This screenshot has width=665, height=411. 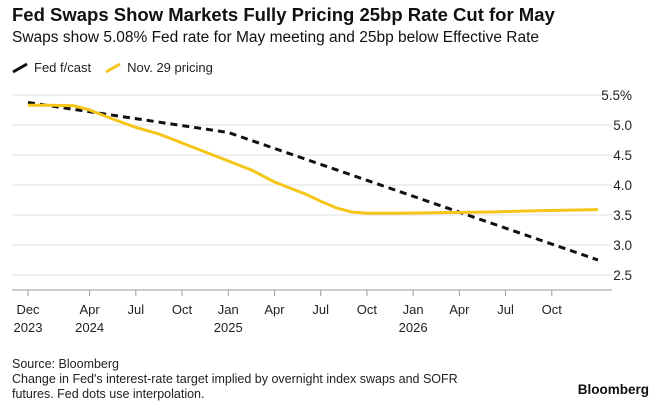 I want to click on y-tick-label: 3.5, so click(x=622, y=215).